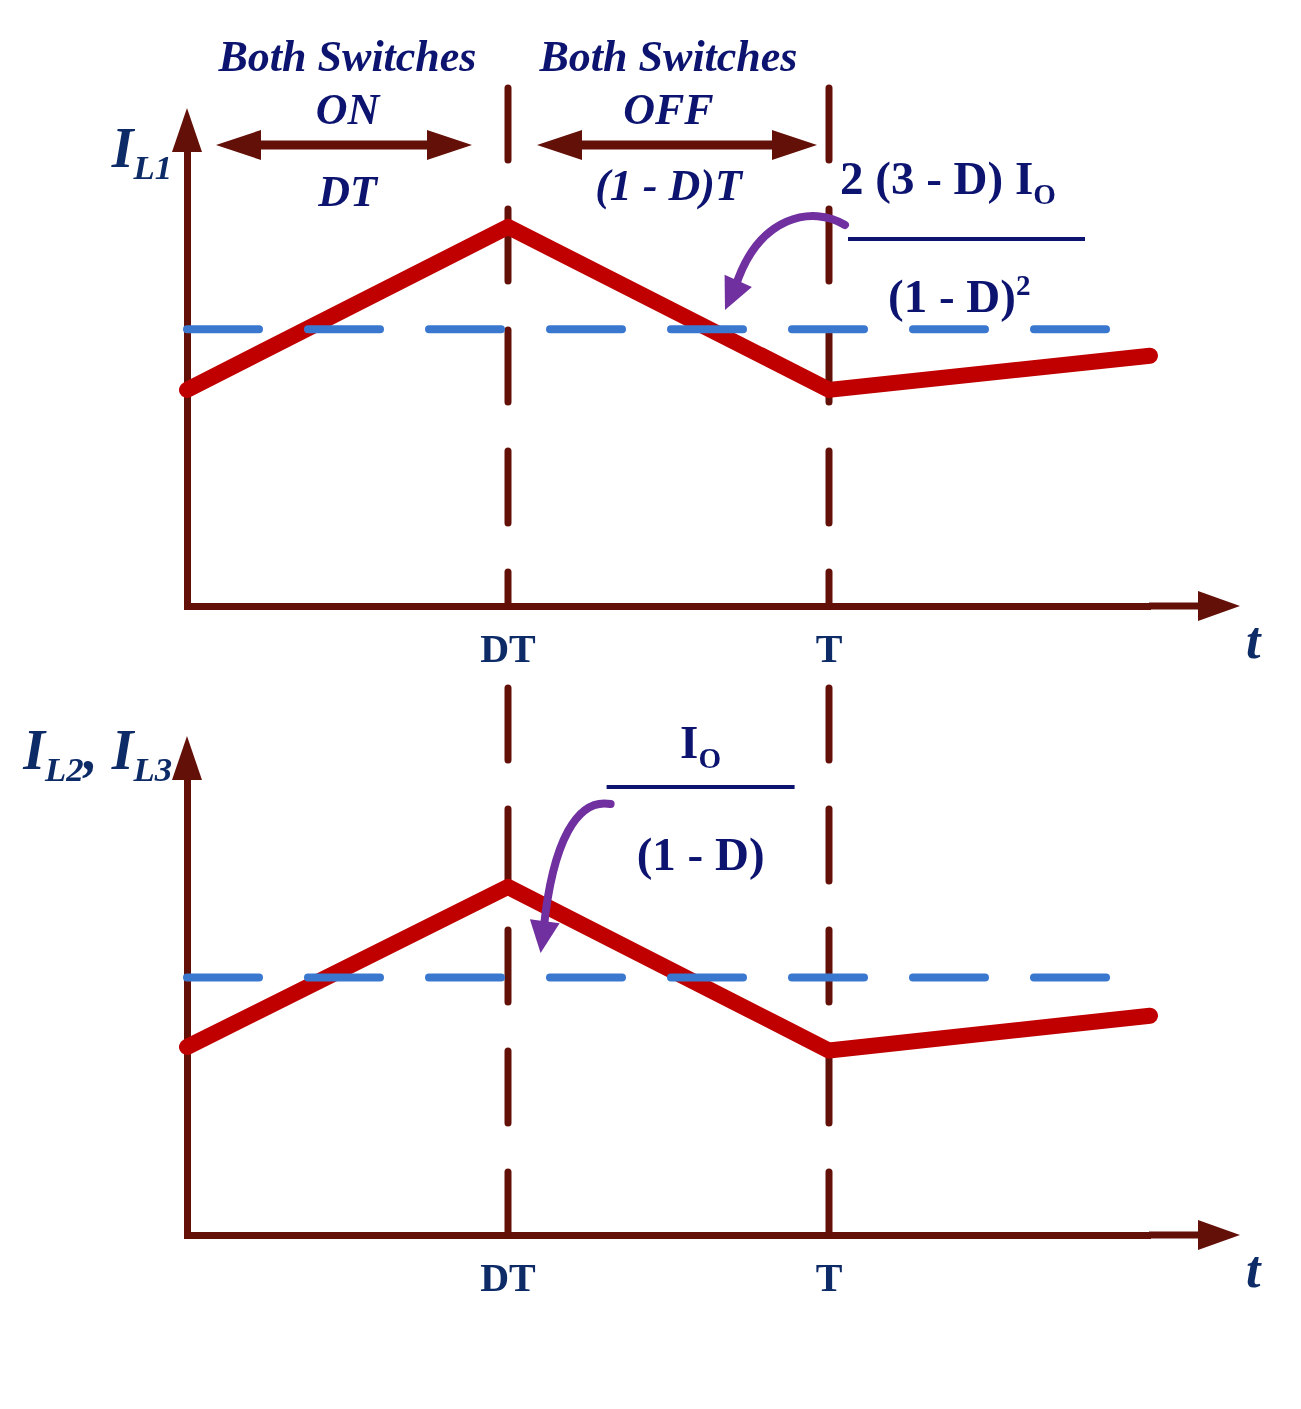 This screenshot has width=1301, height=1409. Describe the element at coordinates (141, 152) in the screenshot. I see `y-axis-title: I$_{L1}$` at that location.